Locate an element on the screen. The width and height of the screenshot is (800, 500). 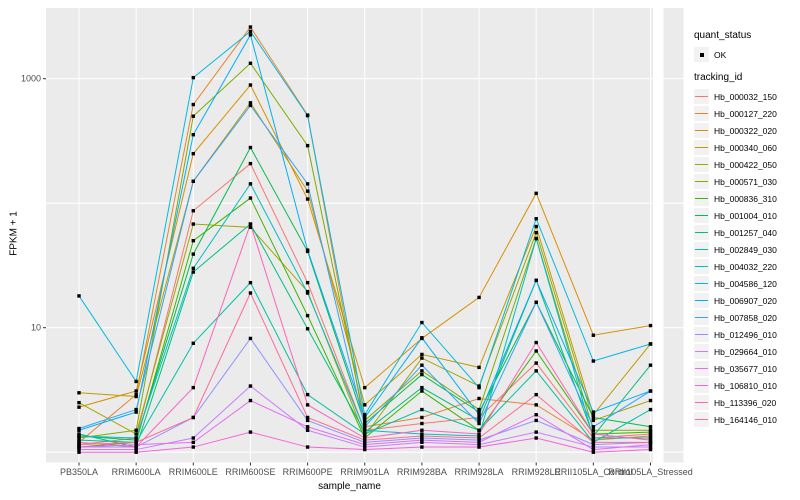
y-axis-title: FPKM + 1 is located at coordinates (14, 233).